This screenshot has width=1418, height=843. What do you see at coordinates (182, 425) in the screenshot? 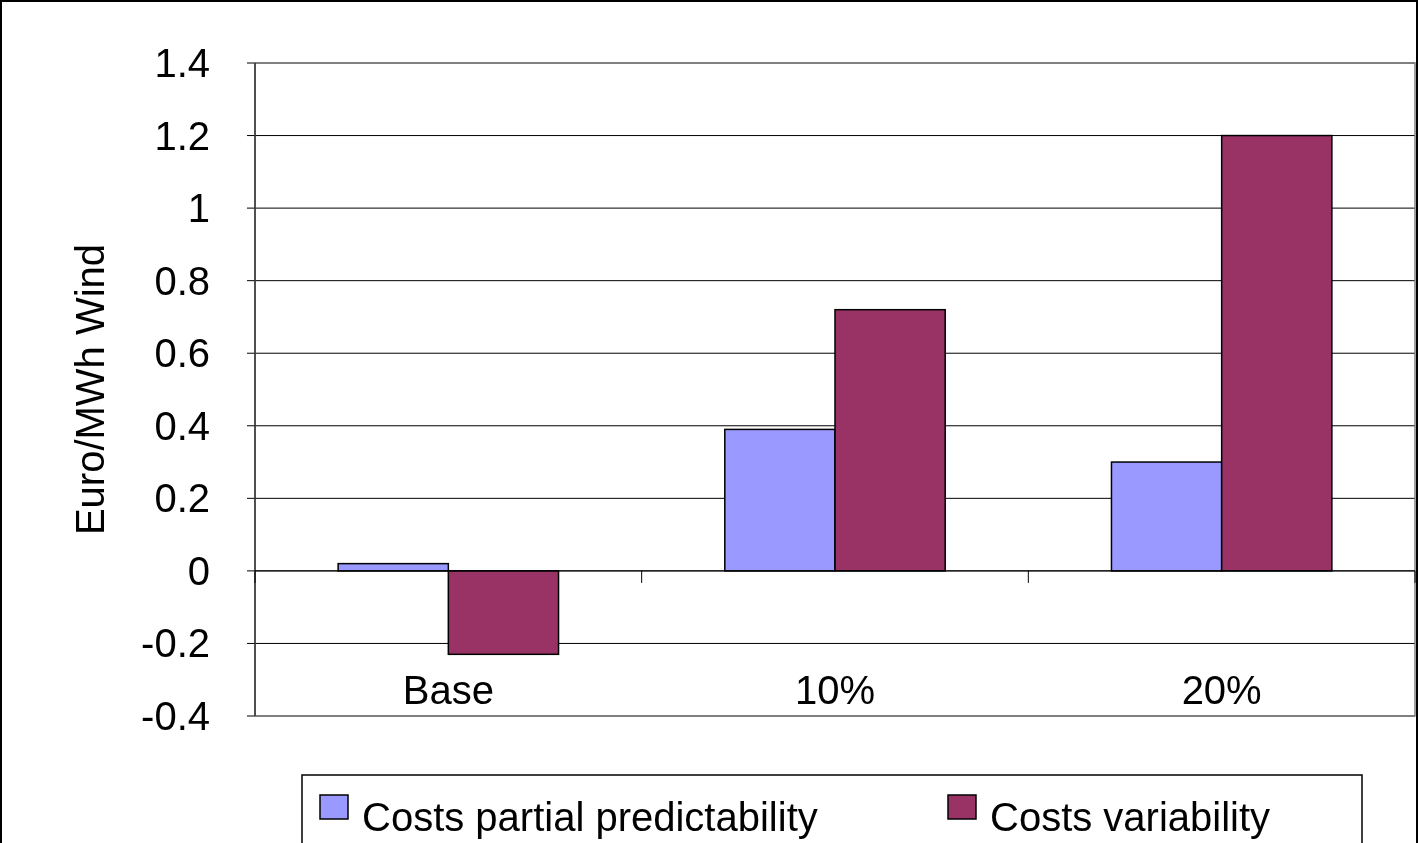
I see `y-tick-label: 0.4` at bounding box center [182, 425].